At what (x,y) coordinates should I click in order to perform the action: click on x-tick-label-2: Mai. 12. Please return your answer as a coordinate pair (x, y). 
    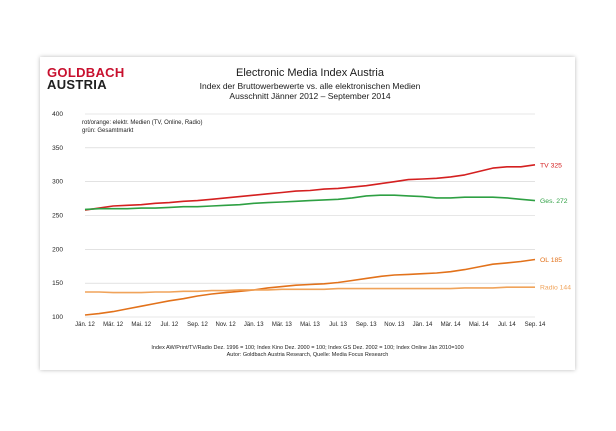
    Looking at the image, I should click on (141, 325).